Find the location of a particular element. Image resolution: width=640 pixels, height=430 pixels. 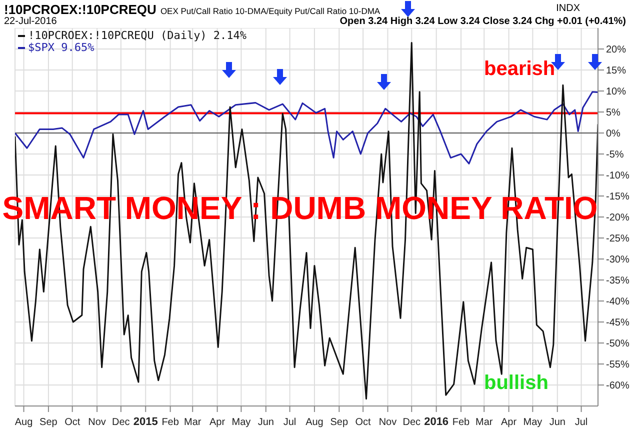

y-tick-label: -10% is located at coordinates (618, 176).